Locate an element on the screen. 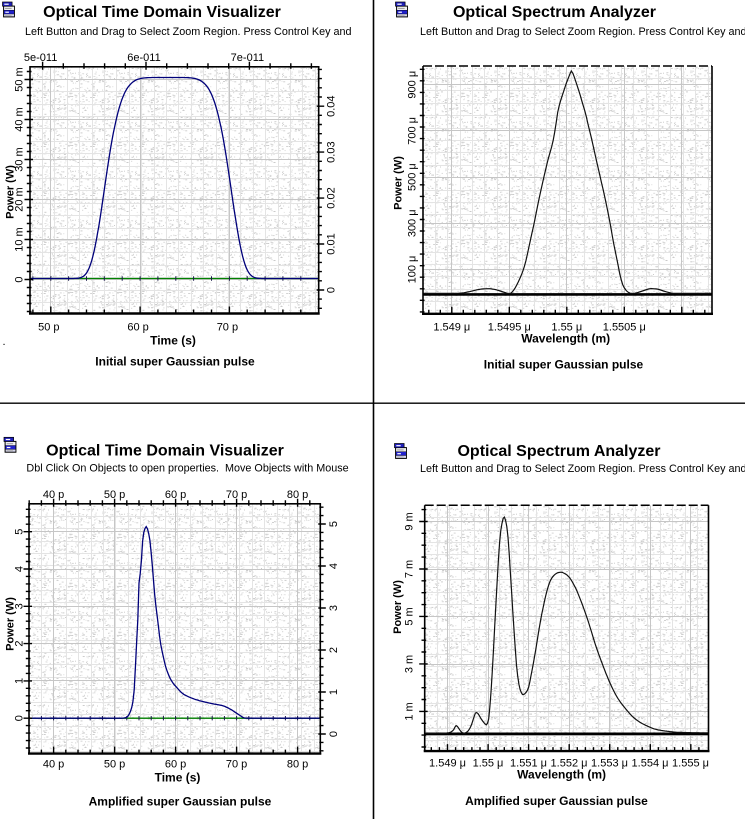  svg-text: 0.02 is located at coordinates (332, 197).